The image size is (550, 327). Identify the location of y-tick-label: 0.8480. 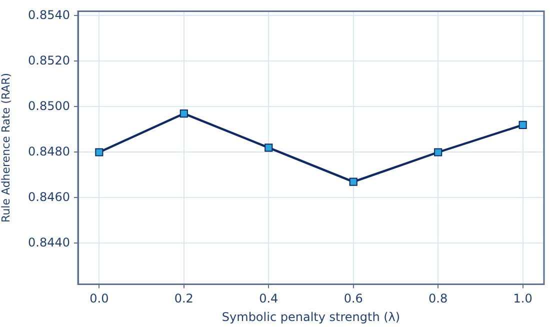
(49, 151).